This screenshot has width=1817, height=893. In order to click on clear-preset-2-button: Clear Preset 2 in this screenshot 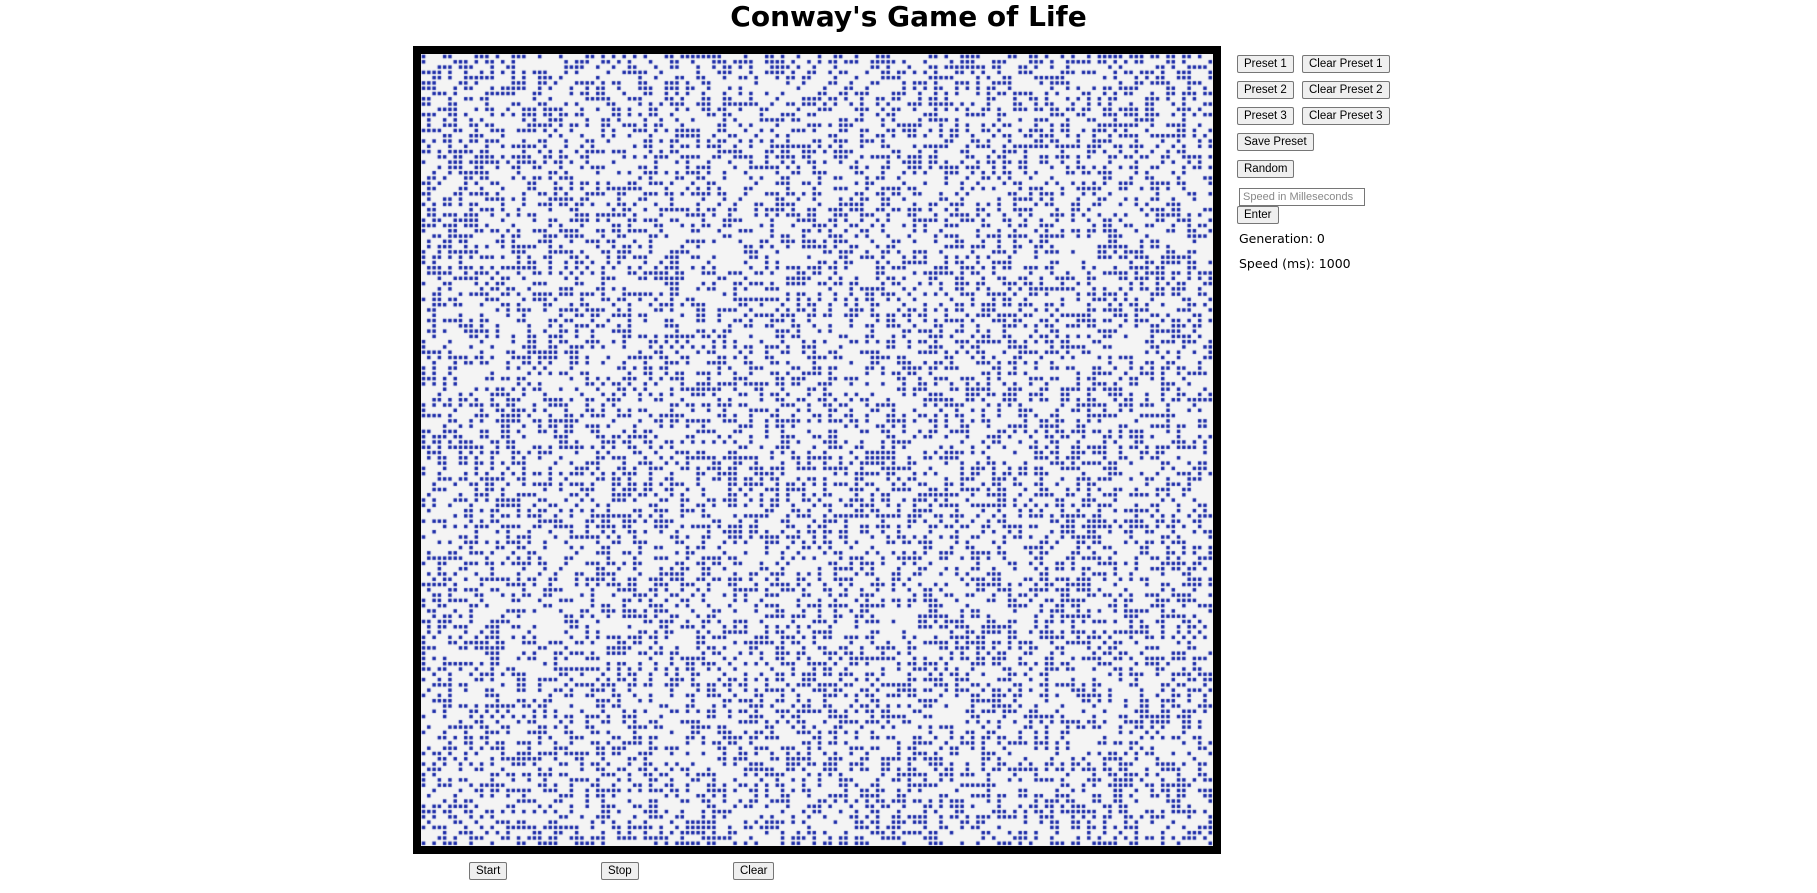, I will do `click(1346, 90)`.